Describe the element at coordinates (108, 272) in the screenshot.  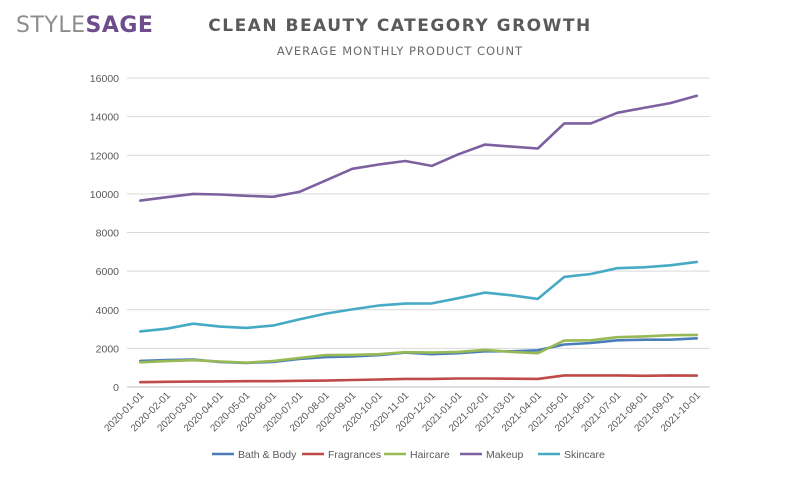
I see `y-tick-label: 6000` at that location.